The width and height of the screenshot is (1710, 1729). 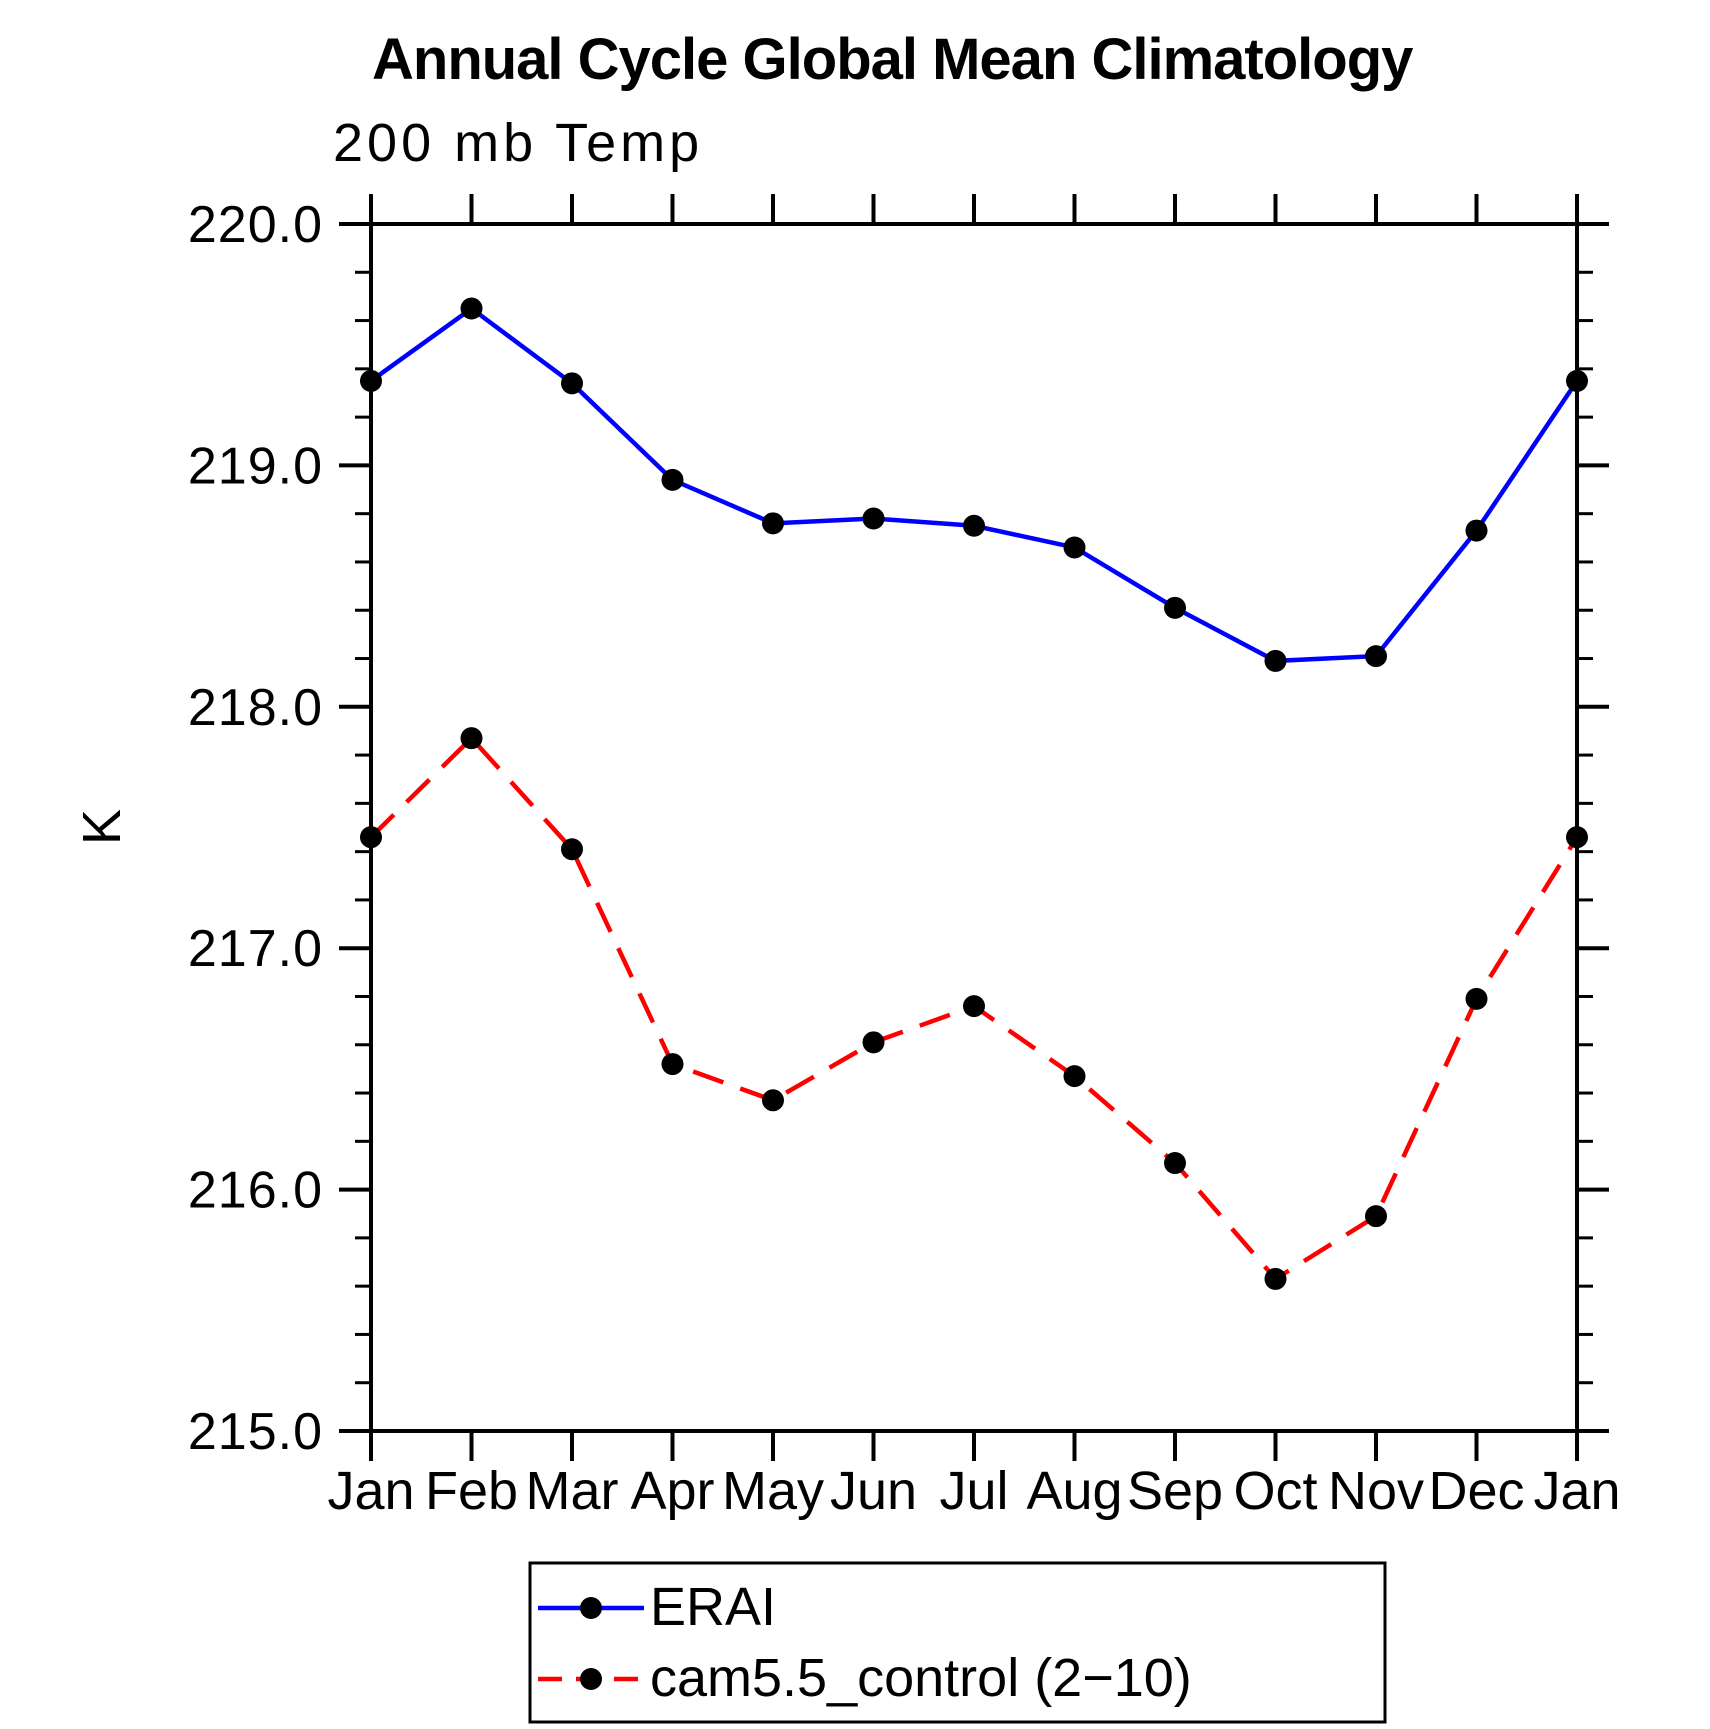 What do you see at coordinates (255, 949) in the screenshot?
I see `y-axis-tick-label: 217.0` at bounding box center [255, 949].